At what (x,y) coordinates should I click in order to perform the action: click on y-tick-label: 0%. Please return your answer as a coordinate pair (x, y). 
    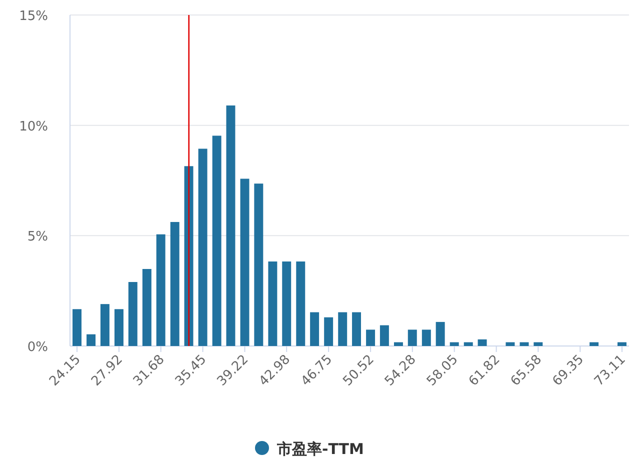
    Looking at the image, I should click on (37, 347).